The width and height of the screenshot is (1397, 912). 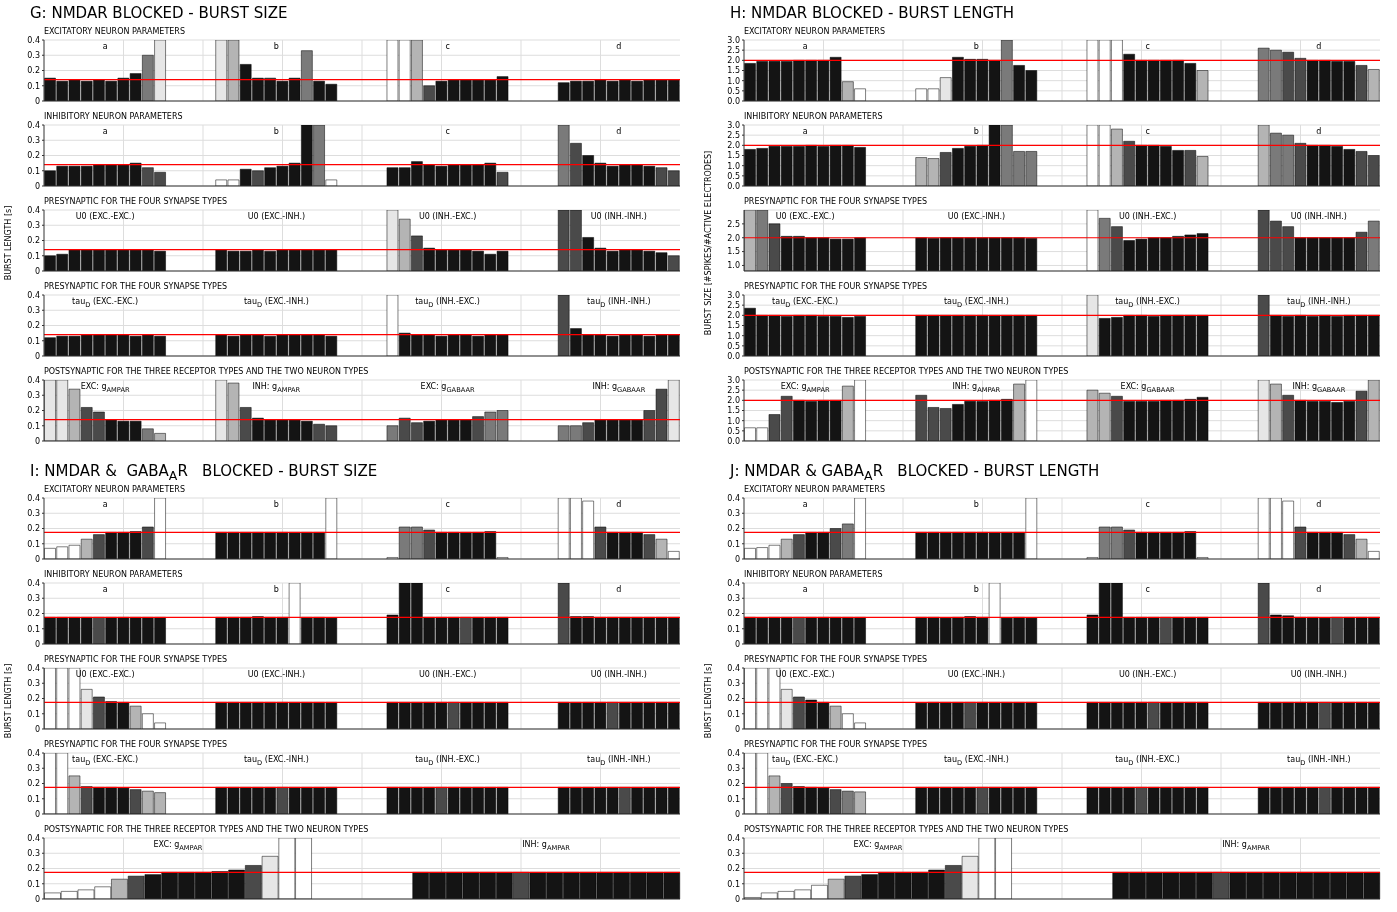 I want to click on annotation: EXC: g$_{GABAAR}$, so click(x=1147, y=388).